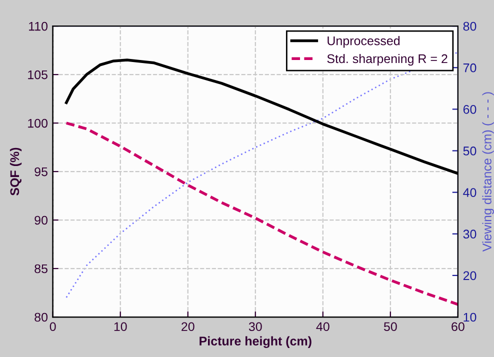  Describe the element at coordinates (41, 317) in the screenshot. I see `y-tick-label: 80` at that location.